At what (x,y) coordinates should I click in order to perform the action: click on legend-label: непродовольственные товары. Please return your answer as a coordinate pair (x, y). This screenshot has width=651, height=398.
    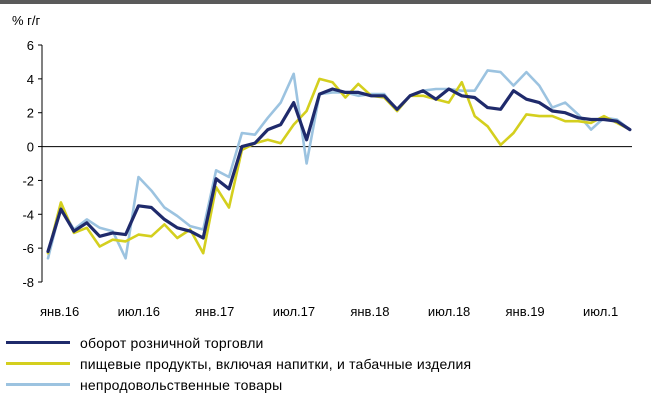
    Looking at the image, I should click on (181, 384).